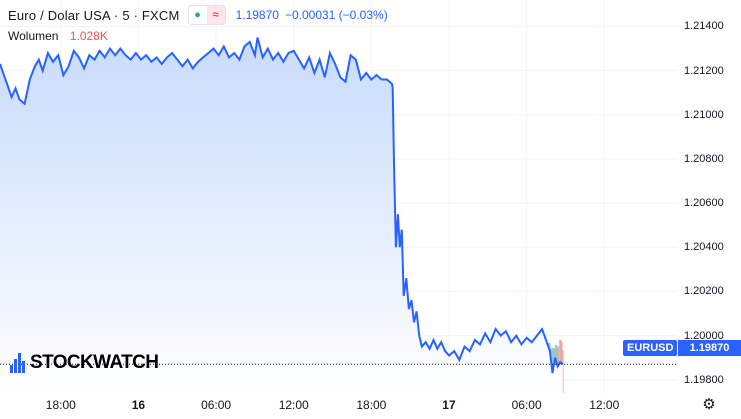 The height and width of the screenshot is (419, 741). What do you see at coordinates (257, 15) in the screenshot?
I see `legend-price: 1.19870` at bounding box center [257, 15].